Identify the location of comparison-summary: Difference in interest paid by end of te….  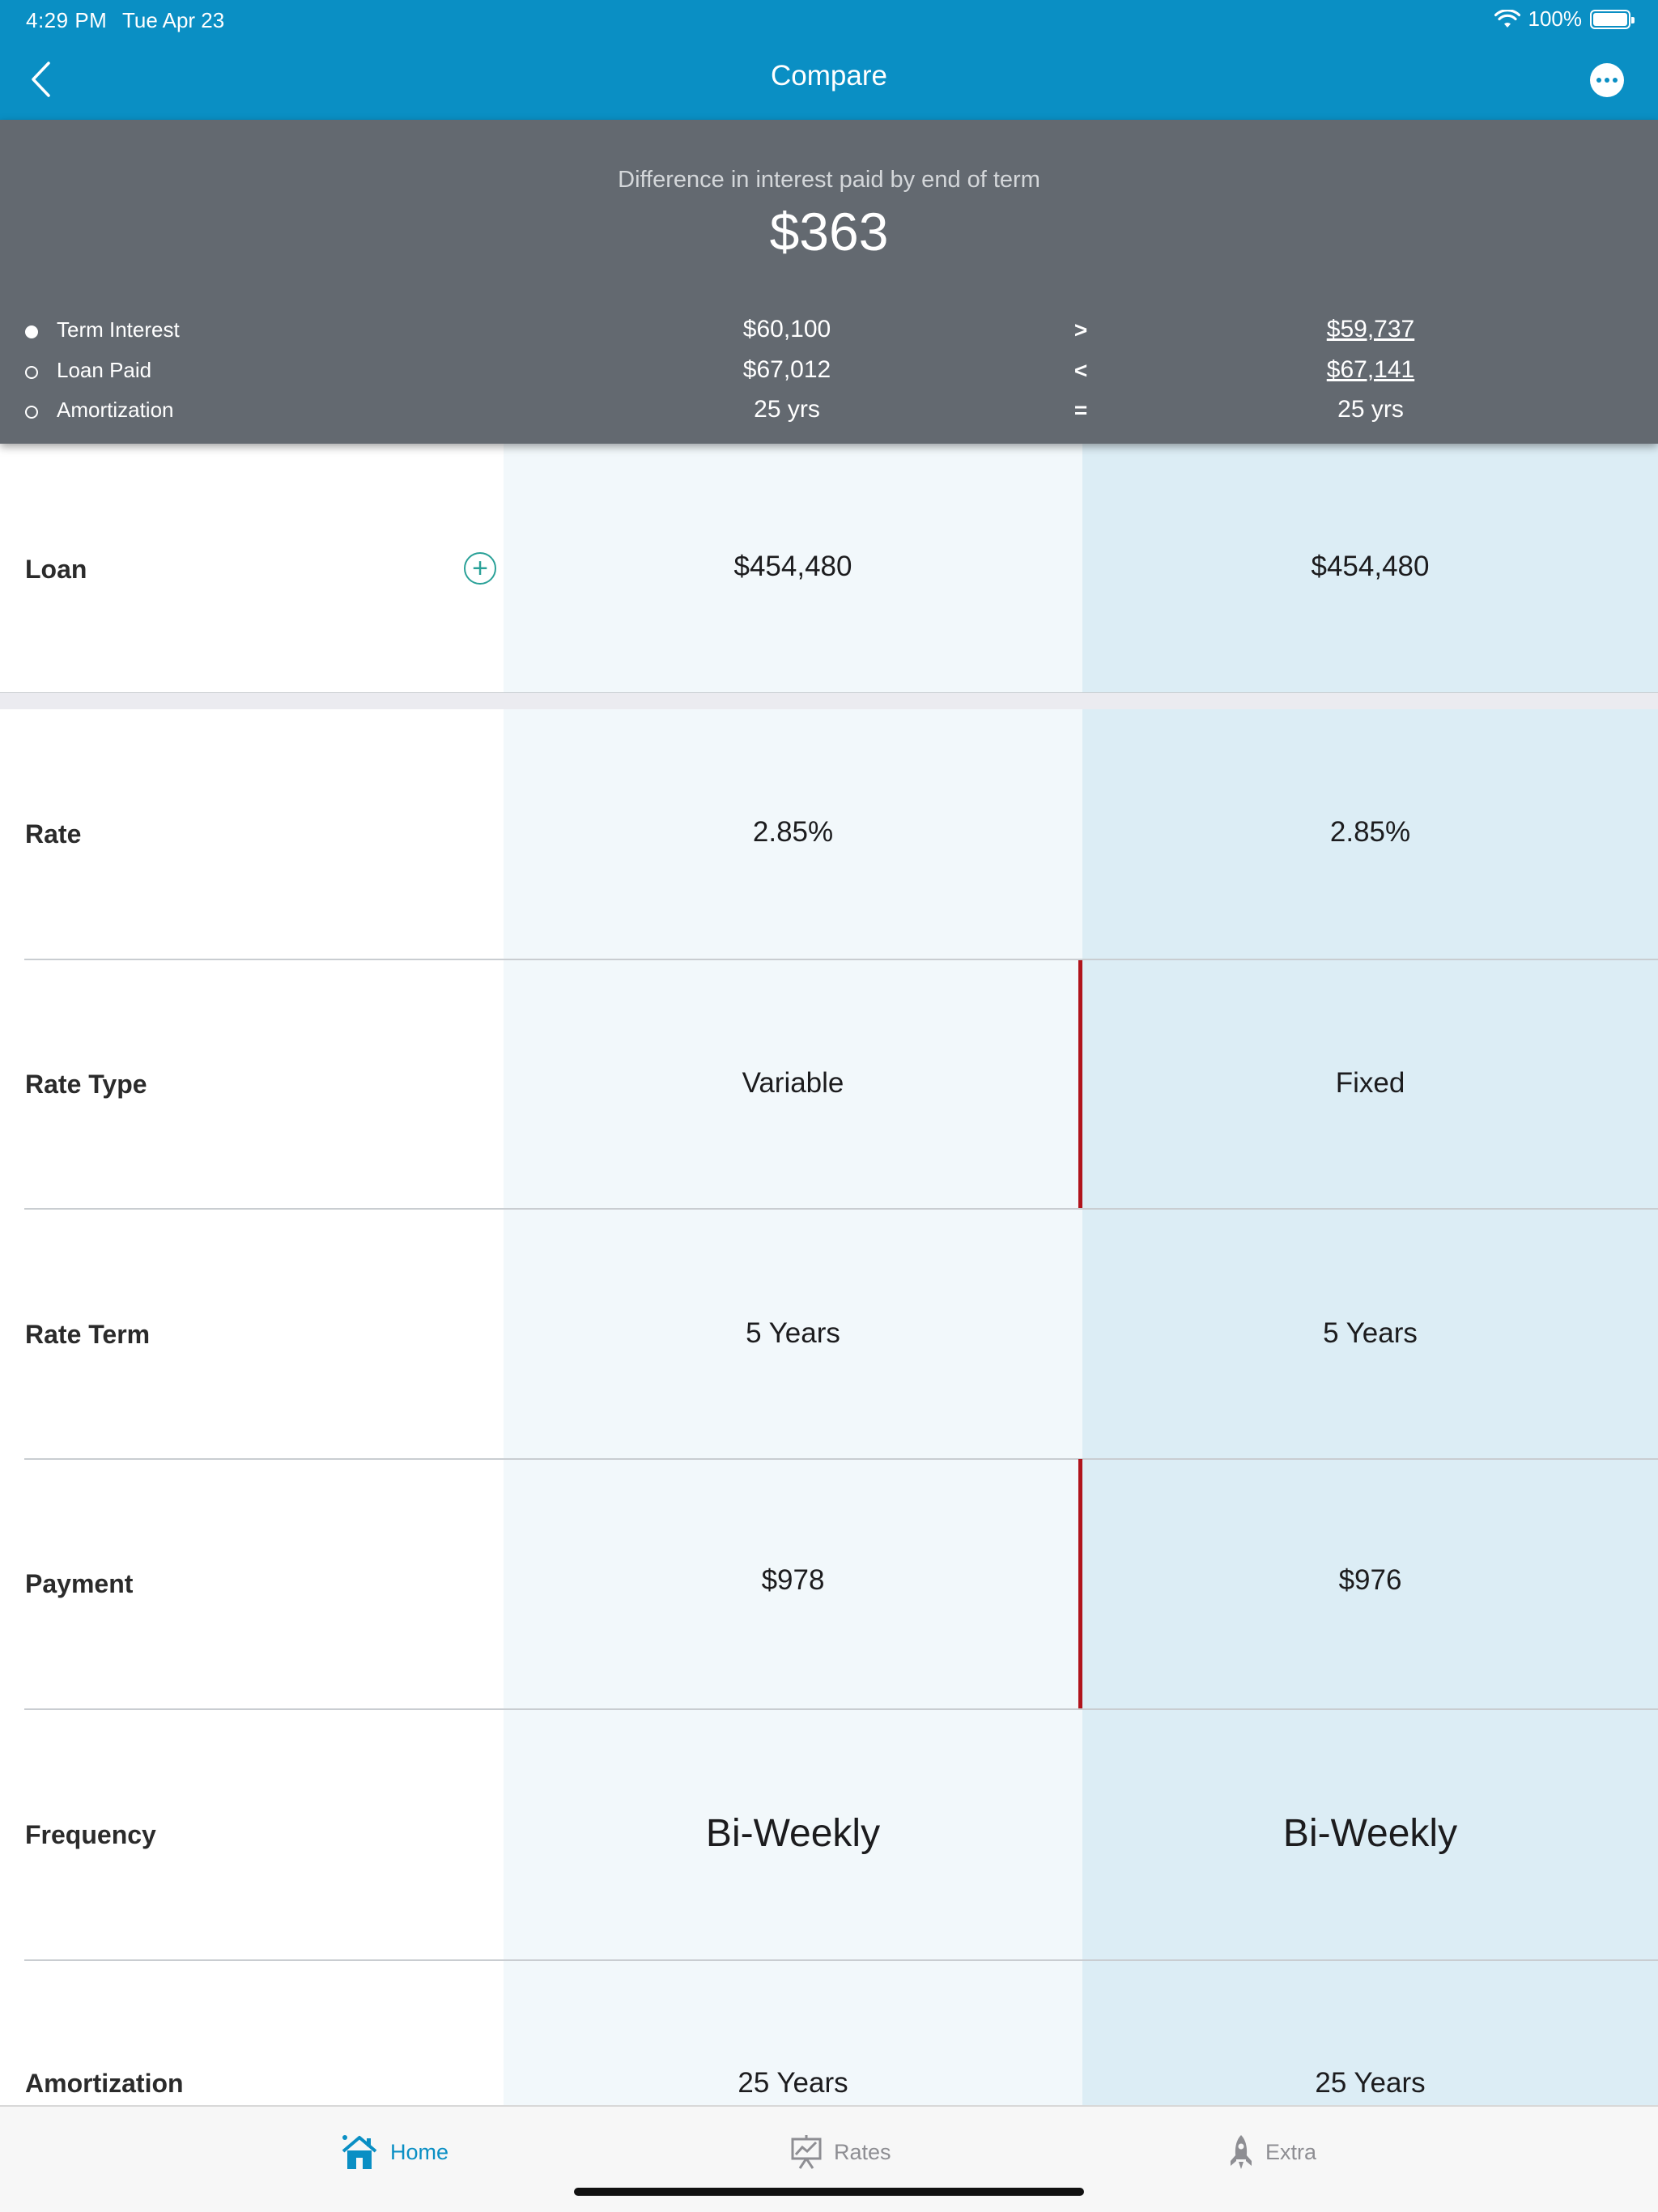
(829, 282).